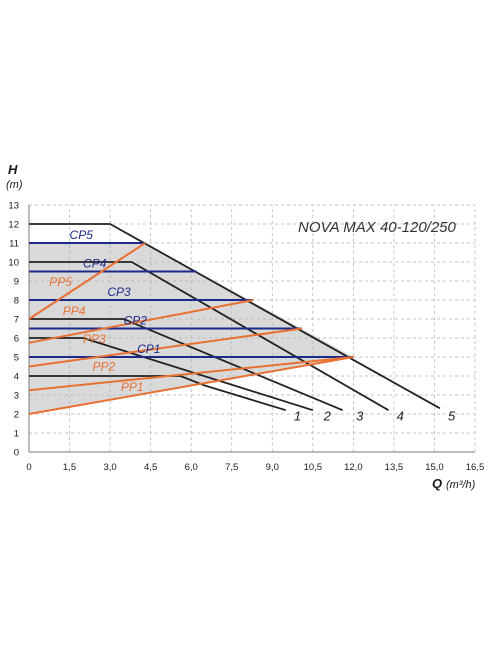 The image size is (496, 664). What do you see at coordinates (13, 263) in the screenshot?
I see `y-tick-label: 10` at bounding box center [13, 263].